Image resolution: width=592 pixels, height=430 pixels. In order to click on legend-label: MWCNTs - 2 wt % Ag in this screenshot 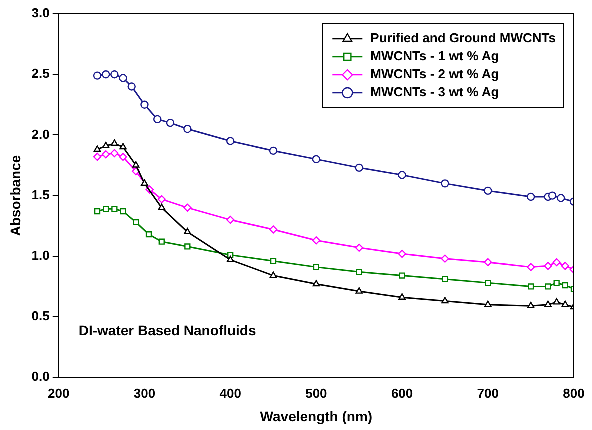, I will do `click(435, 74)`.